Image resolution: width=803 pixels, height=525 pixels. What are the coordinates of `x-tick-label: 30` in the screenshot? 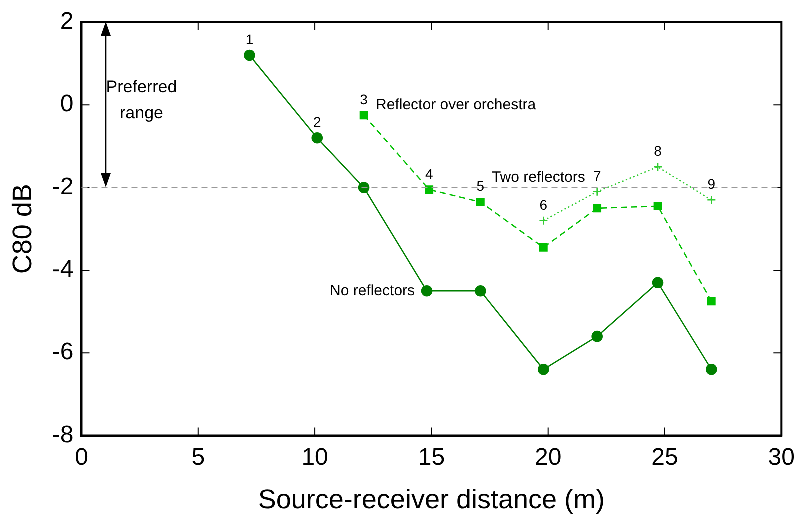 It's located at (782, 457).